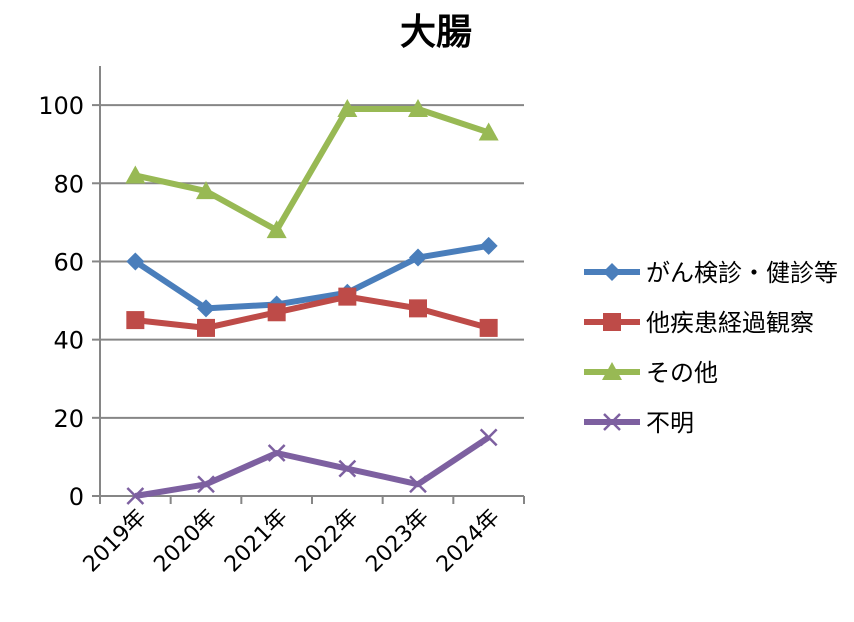 The image size is (854, 622). Describe the element at coordinates (468, 541) in the screenshot. I see `x-tick-label: 2024年` at that location.